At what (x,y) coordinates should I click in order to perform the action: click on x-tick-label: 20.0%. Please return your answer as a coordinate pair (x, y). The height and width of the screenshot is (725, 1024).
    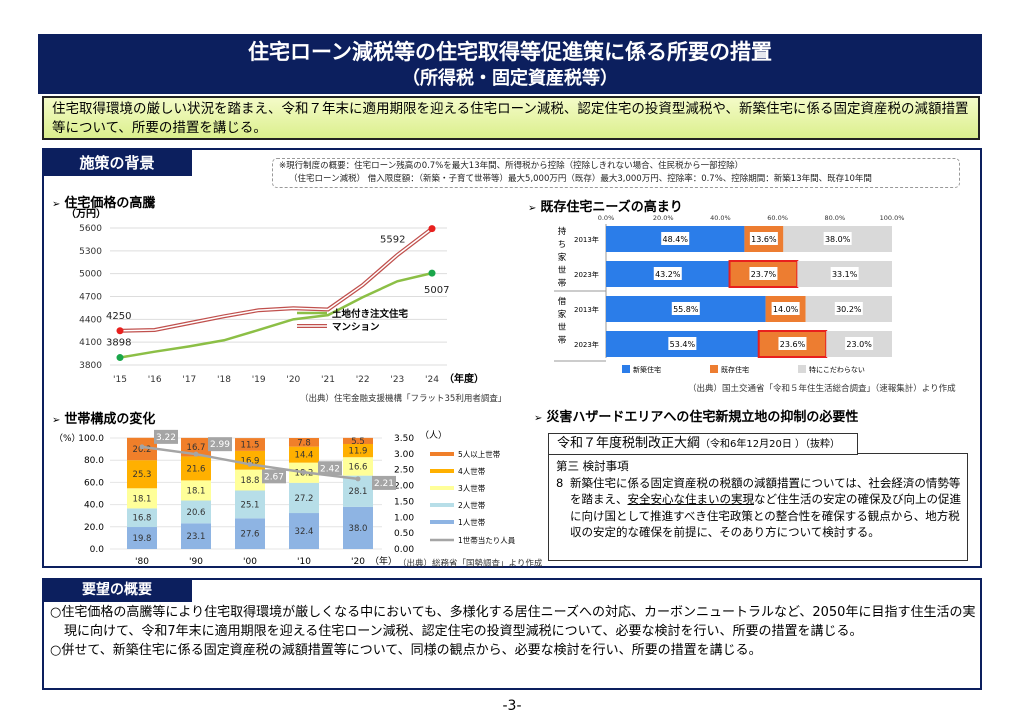
    Looking at the image, I should click on (663, 218).